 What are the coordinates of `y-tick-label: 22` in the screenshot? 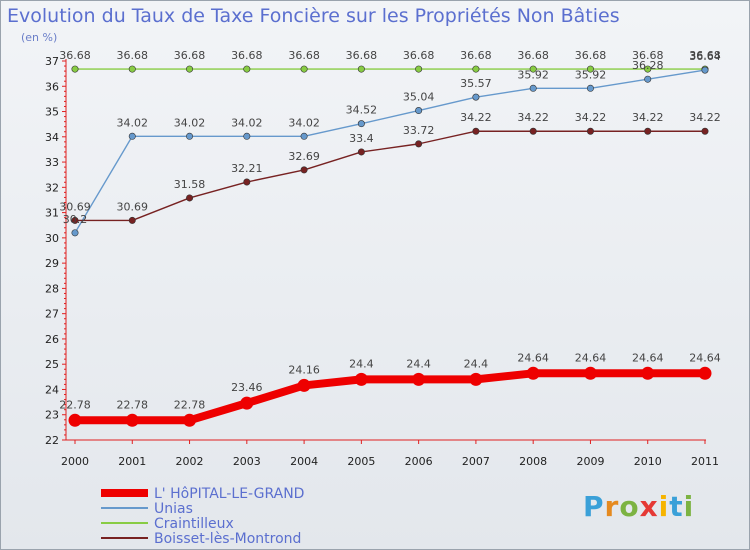 It's located at (52, 440).